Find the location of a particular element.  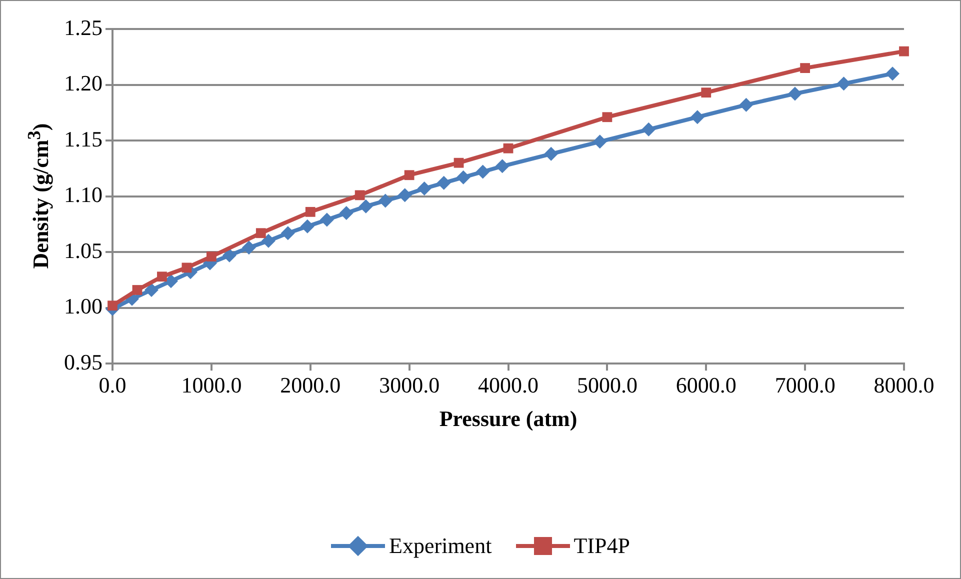

x-tick-label: 0.0 is located at coordinates (112, 385).